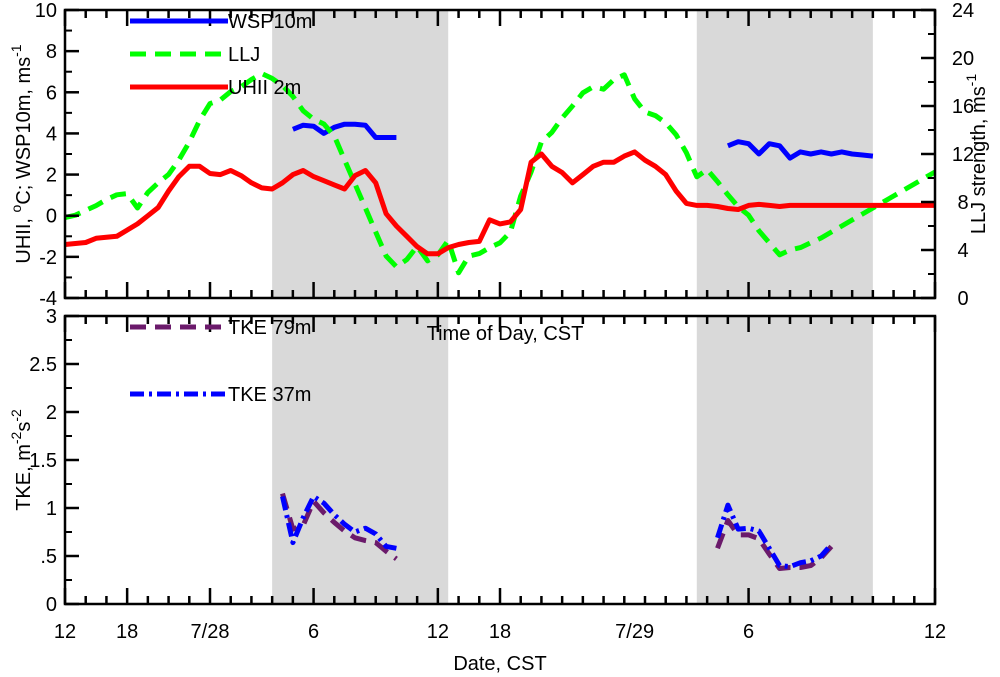 This screenshot has height=677, width=1000. What do you see at coordinates (963, 59) in the screenshot?
I see `y-tick-label-right: 20` at bounding box center [963, 59].